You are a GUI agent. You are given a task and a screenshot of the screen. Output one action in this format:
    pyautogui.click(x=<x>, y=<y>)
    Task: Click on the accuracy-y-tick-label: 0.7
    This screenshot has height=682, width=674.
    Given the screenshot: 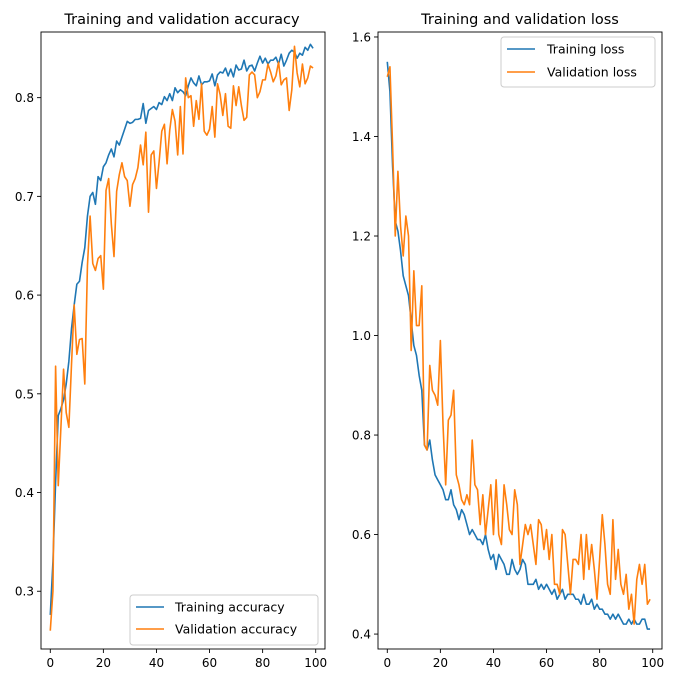 What is the action you would take?
    pyautogui.click(x=24, y=197)
    